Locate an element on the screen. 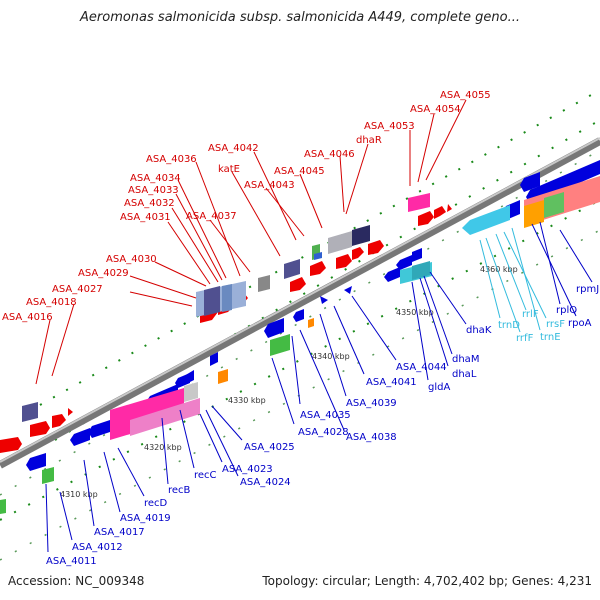 The width and height of the screenshot is (600, 600). gene-label: ASA_4041 is located at coordinates (391, 382).